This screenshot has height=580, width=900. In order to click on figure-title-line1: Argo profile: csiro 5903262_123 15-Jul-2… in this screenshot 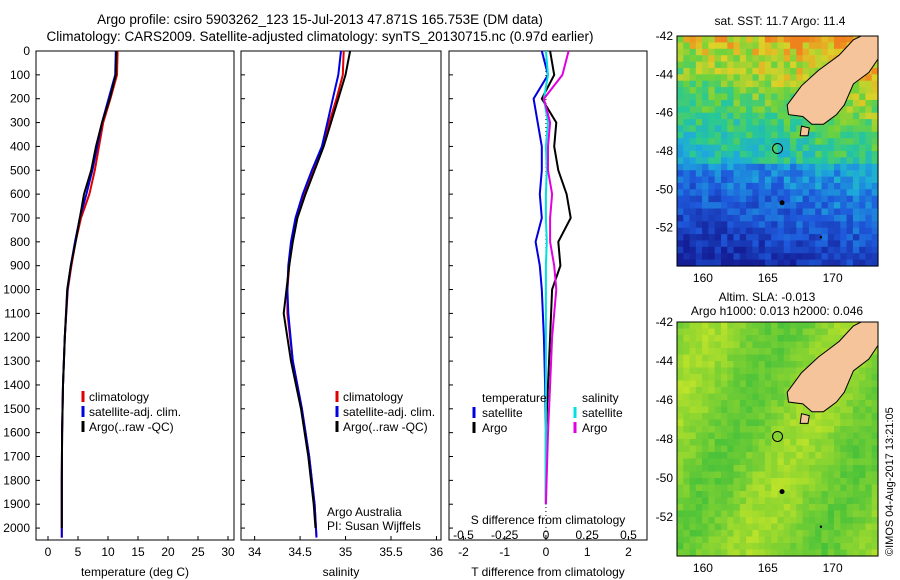, I will do `click(320, 19)`.